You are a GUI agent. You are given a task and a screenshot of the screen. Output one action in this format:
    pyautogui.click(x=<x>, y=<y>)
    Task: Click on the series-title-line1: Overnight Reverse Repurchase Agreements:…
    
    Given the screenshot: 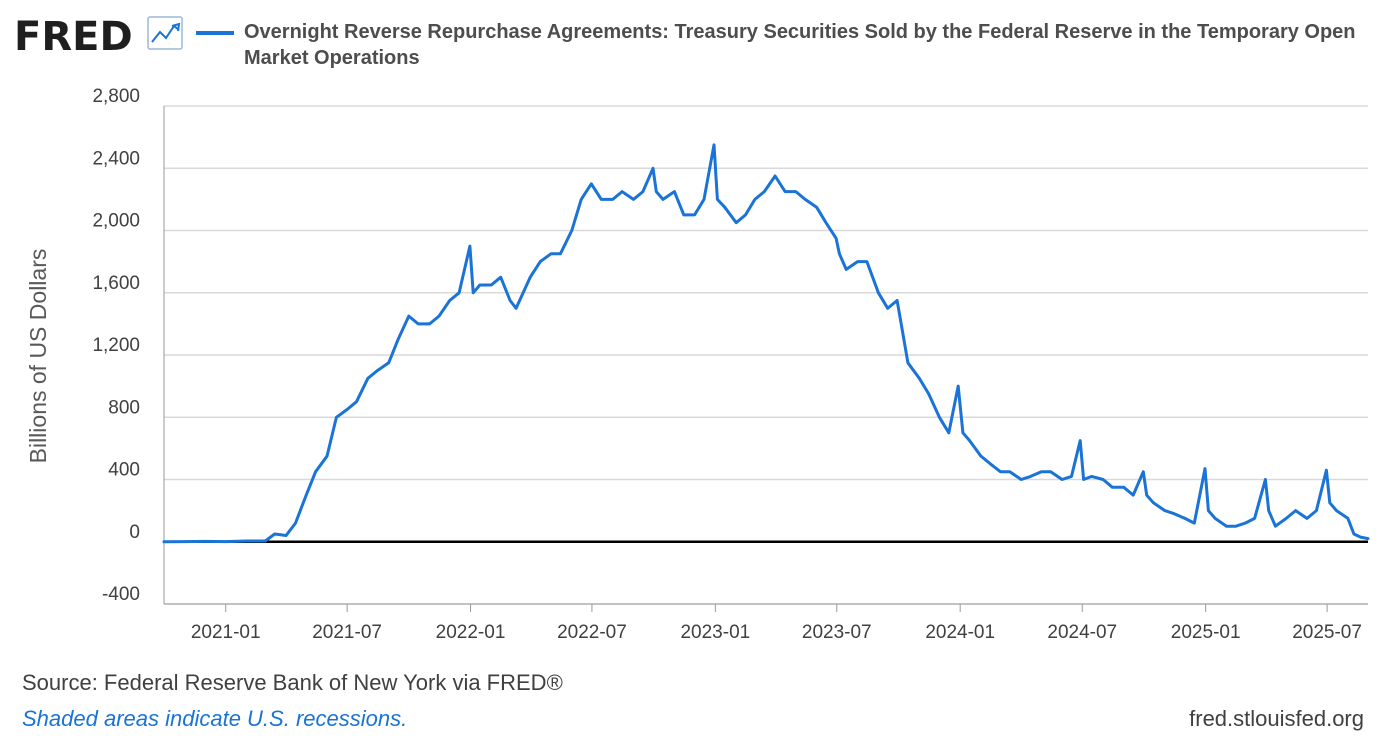 What is the action you would take?
    pyautogui.click(x=800, y=32)
    